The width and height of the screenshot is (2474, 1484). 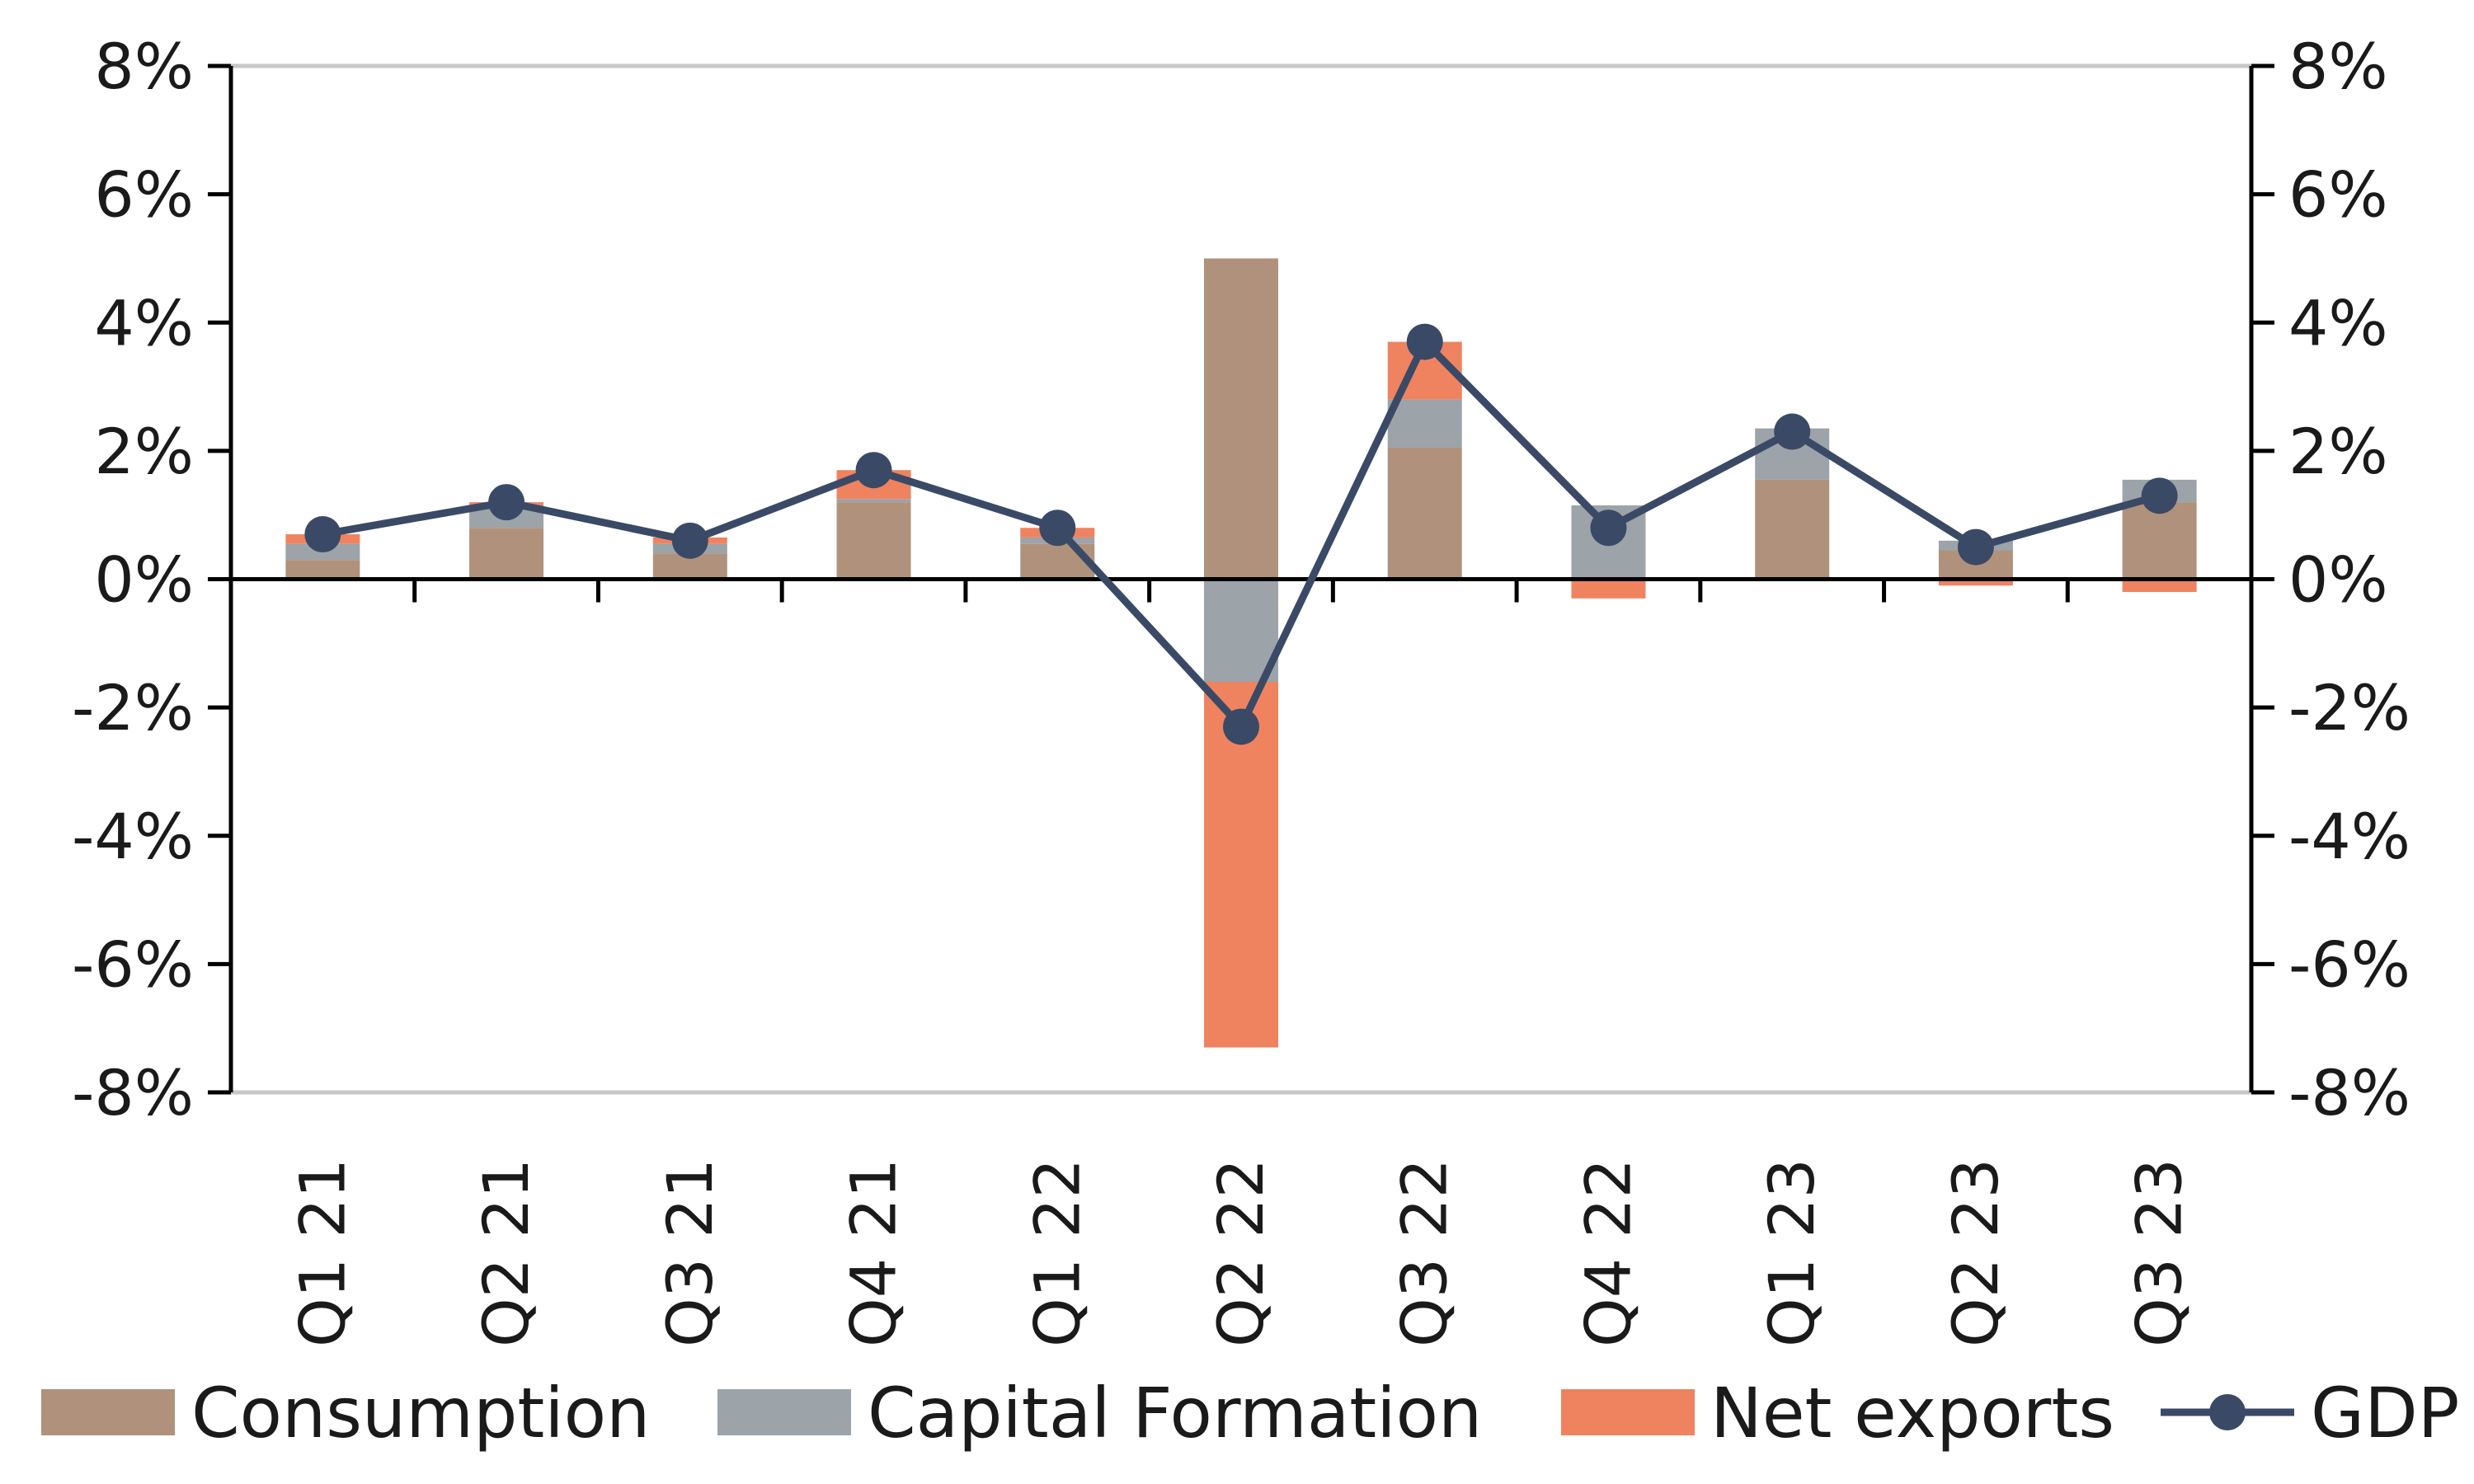 What do you see at coordinates (144, 322) in the screenshot?
I see `left-y-tick-label: 4%` at bounding box center [144, 322].